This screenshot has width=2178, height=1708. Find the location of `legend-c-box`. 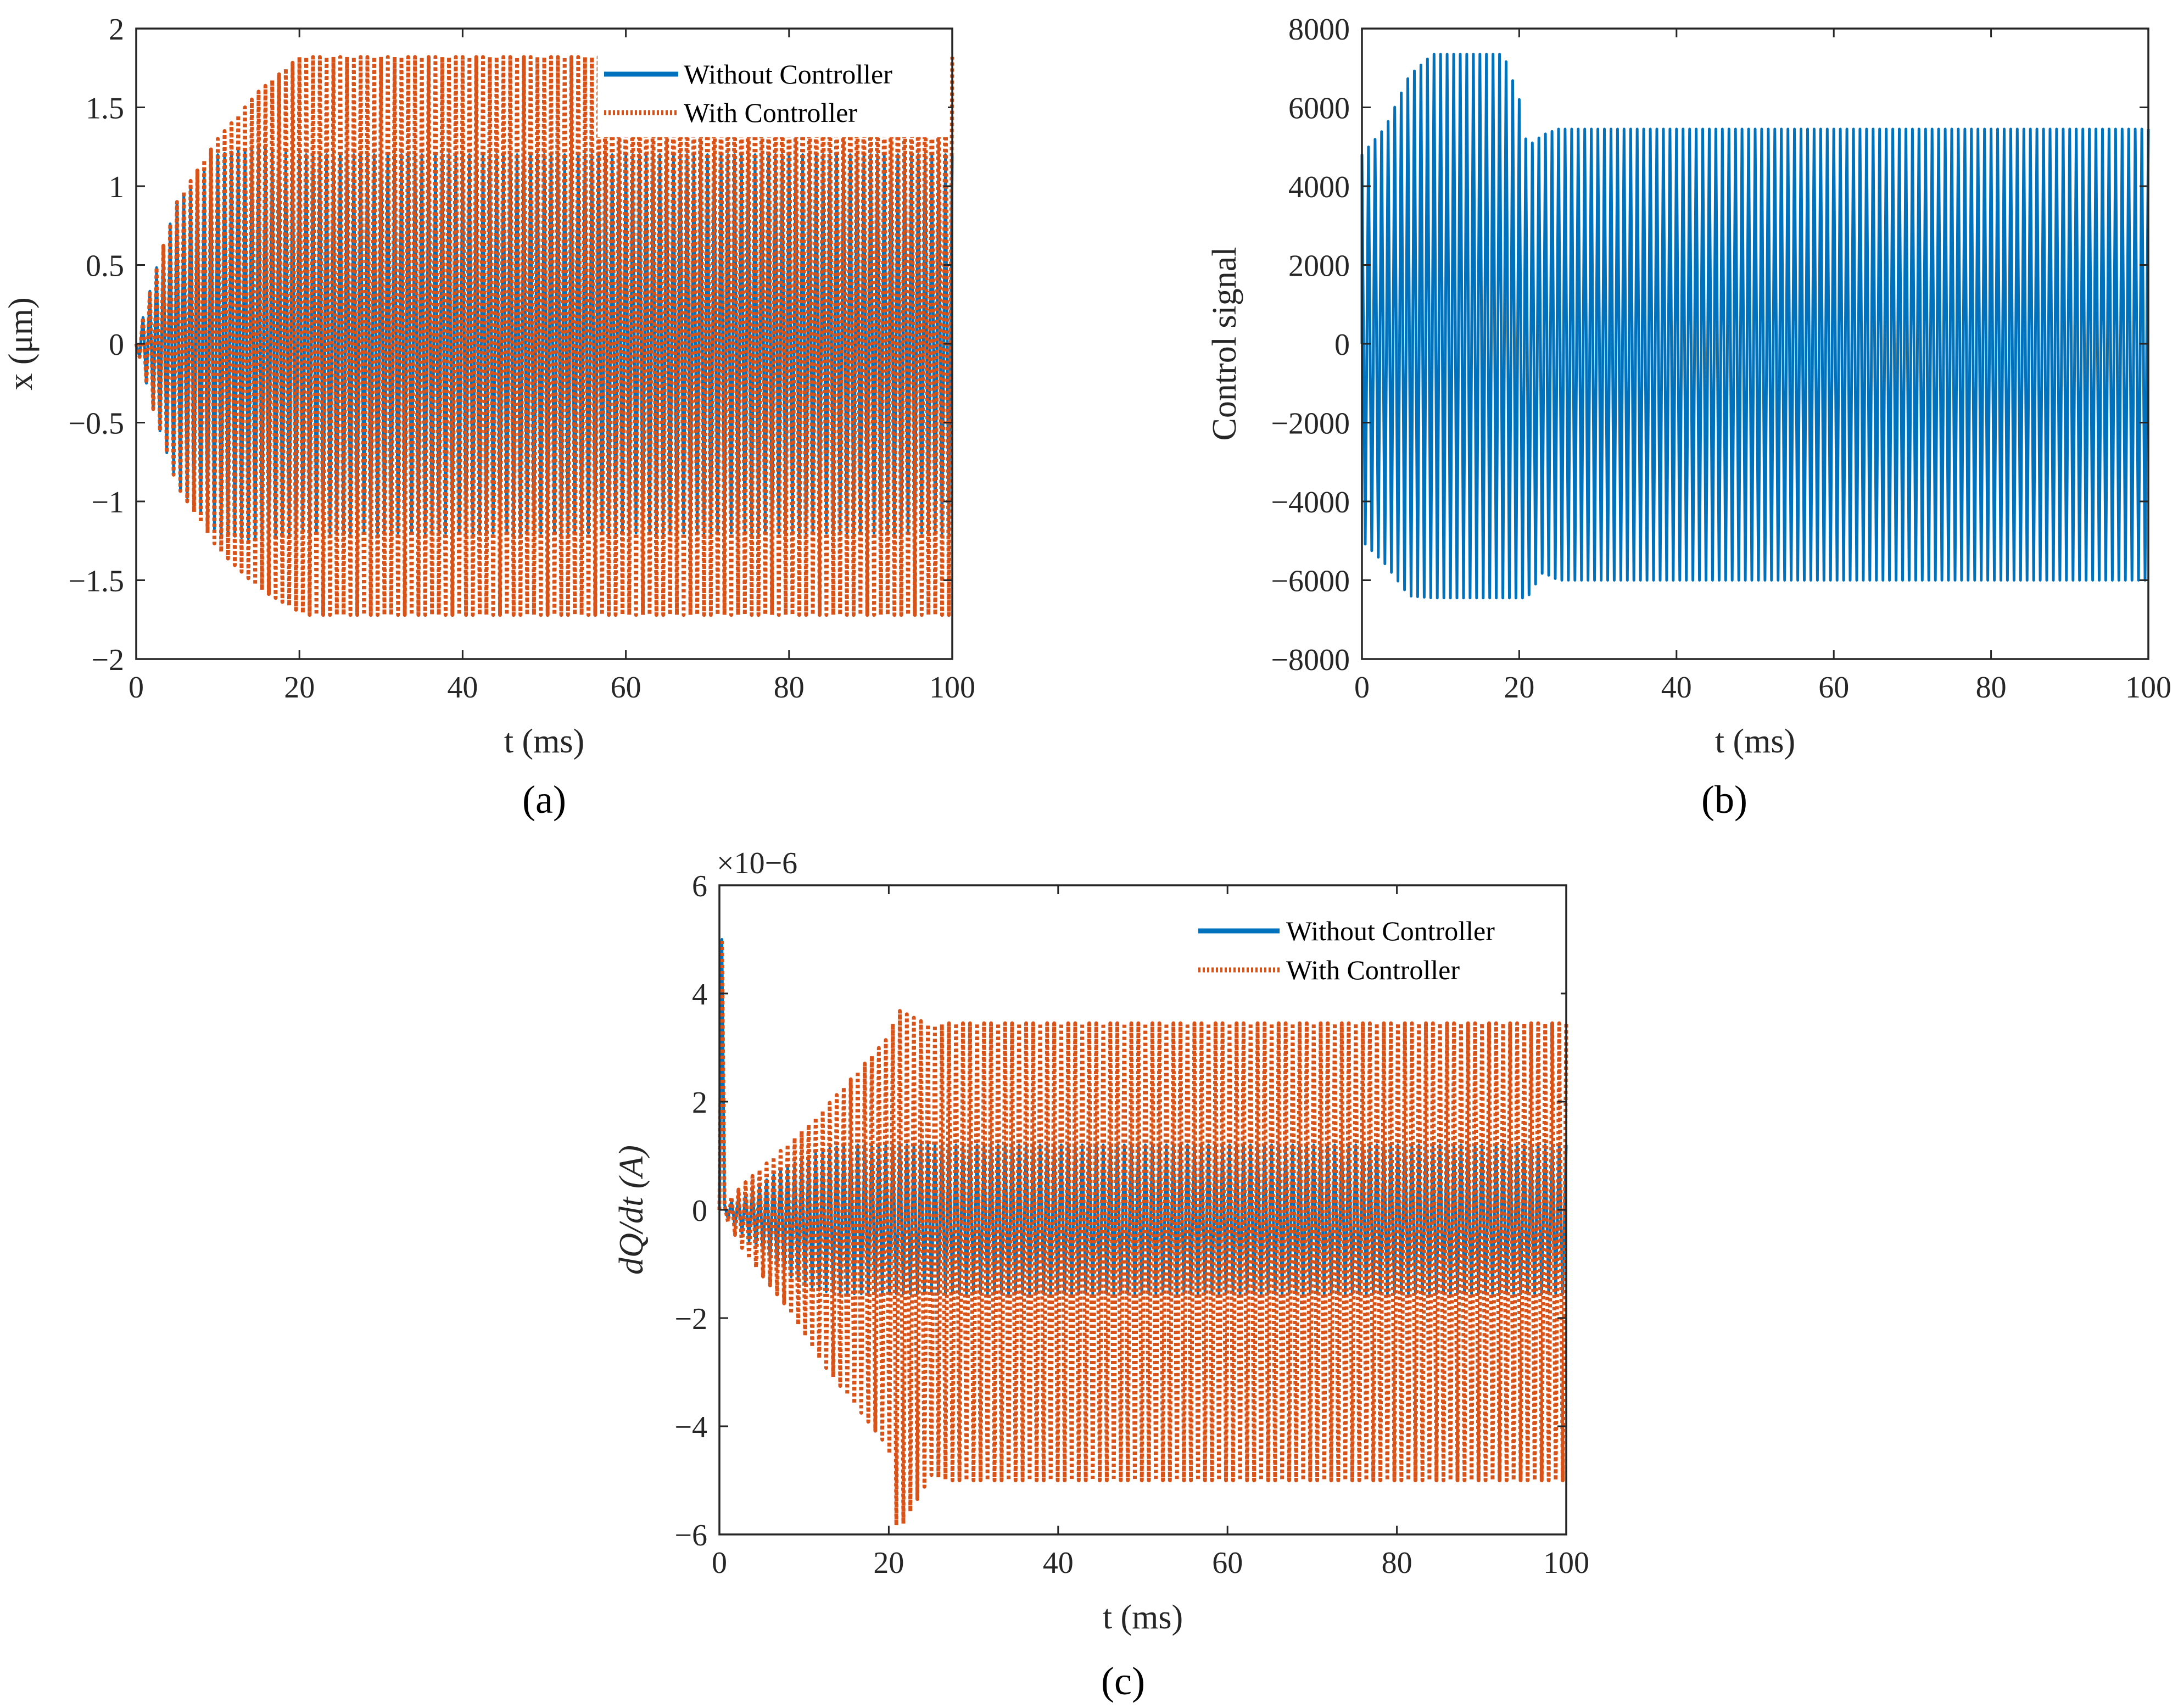

legend-c-box is located at coordinates (1377, 953).